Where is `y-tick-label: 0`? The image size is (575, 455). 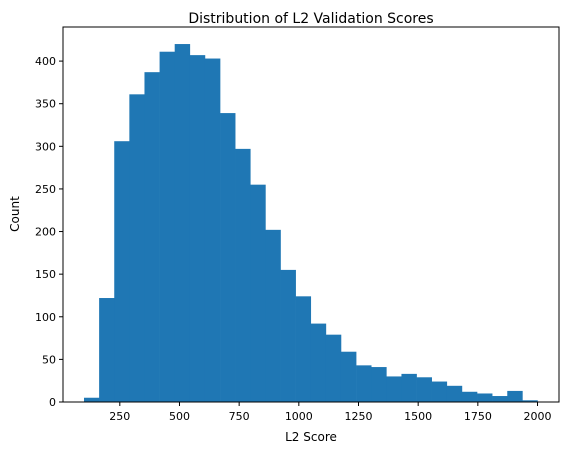
y-tick-label: 0 is located at coordinates (52, 402).